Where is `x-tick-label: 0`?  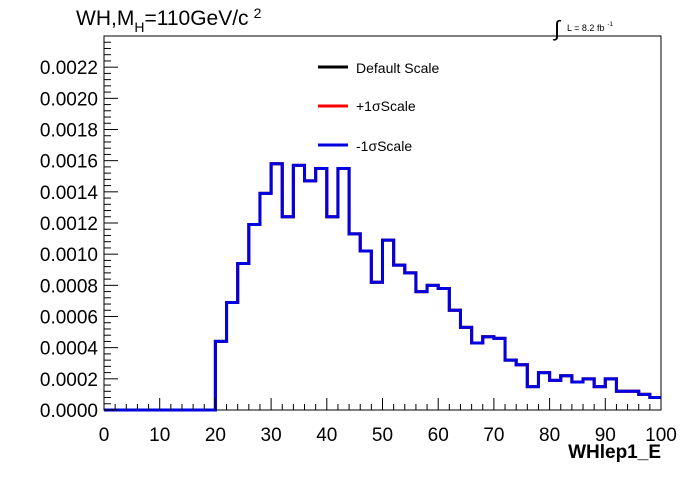
x-tick-label: 0 is located at coordinates (104, 435).